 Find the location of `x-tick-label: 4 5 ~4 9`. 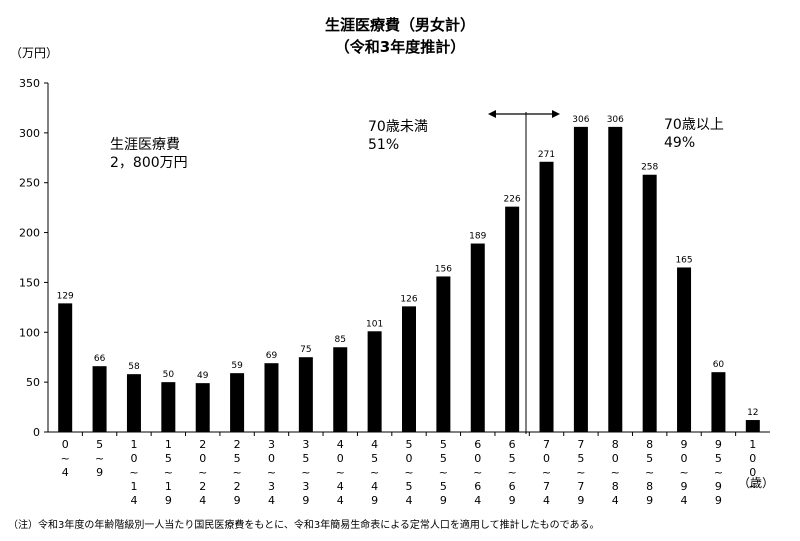

x-tick-label: 4 5 ~4 9 is located at coordinates (374, 472).